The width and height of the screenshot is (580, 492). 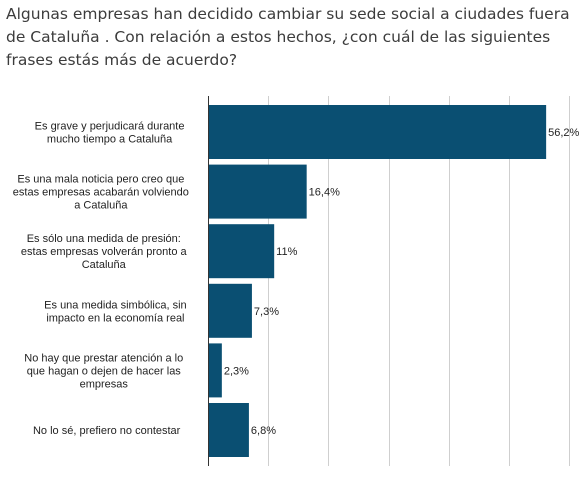 What do you see at coordinates (110, 140) in the screenshot?
I see `category-label-line: mucho tiempo a Cataluña` at bounding box center [110, 140].